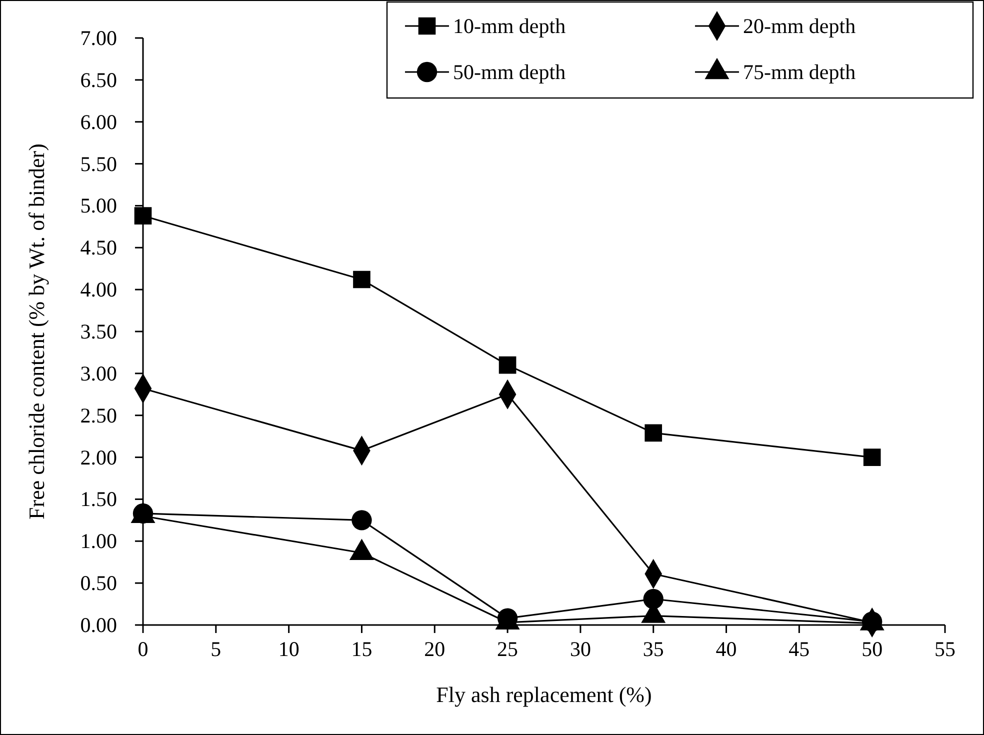  What do you see at coordinates (509, 26) in the screenshot?
I see `legend-label: 10-mm depth` at bounding box center [509, 26].